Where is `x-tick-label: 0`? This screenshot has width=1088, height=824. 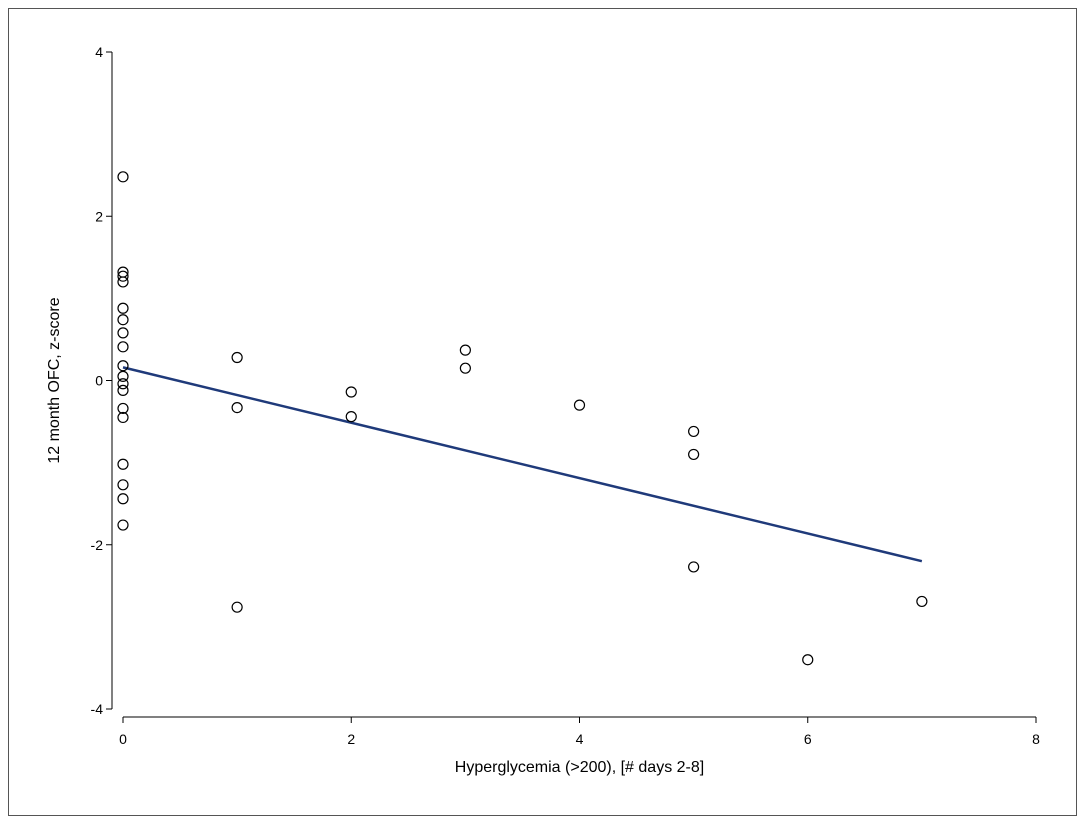
x-tick-label: 0 is located at coordinates (123, 739).